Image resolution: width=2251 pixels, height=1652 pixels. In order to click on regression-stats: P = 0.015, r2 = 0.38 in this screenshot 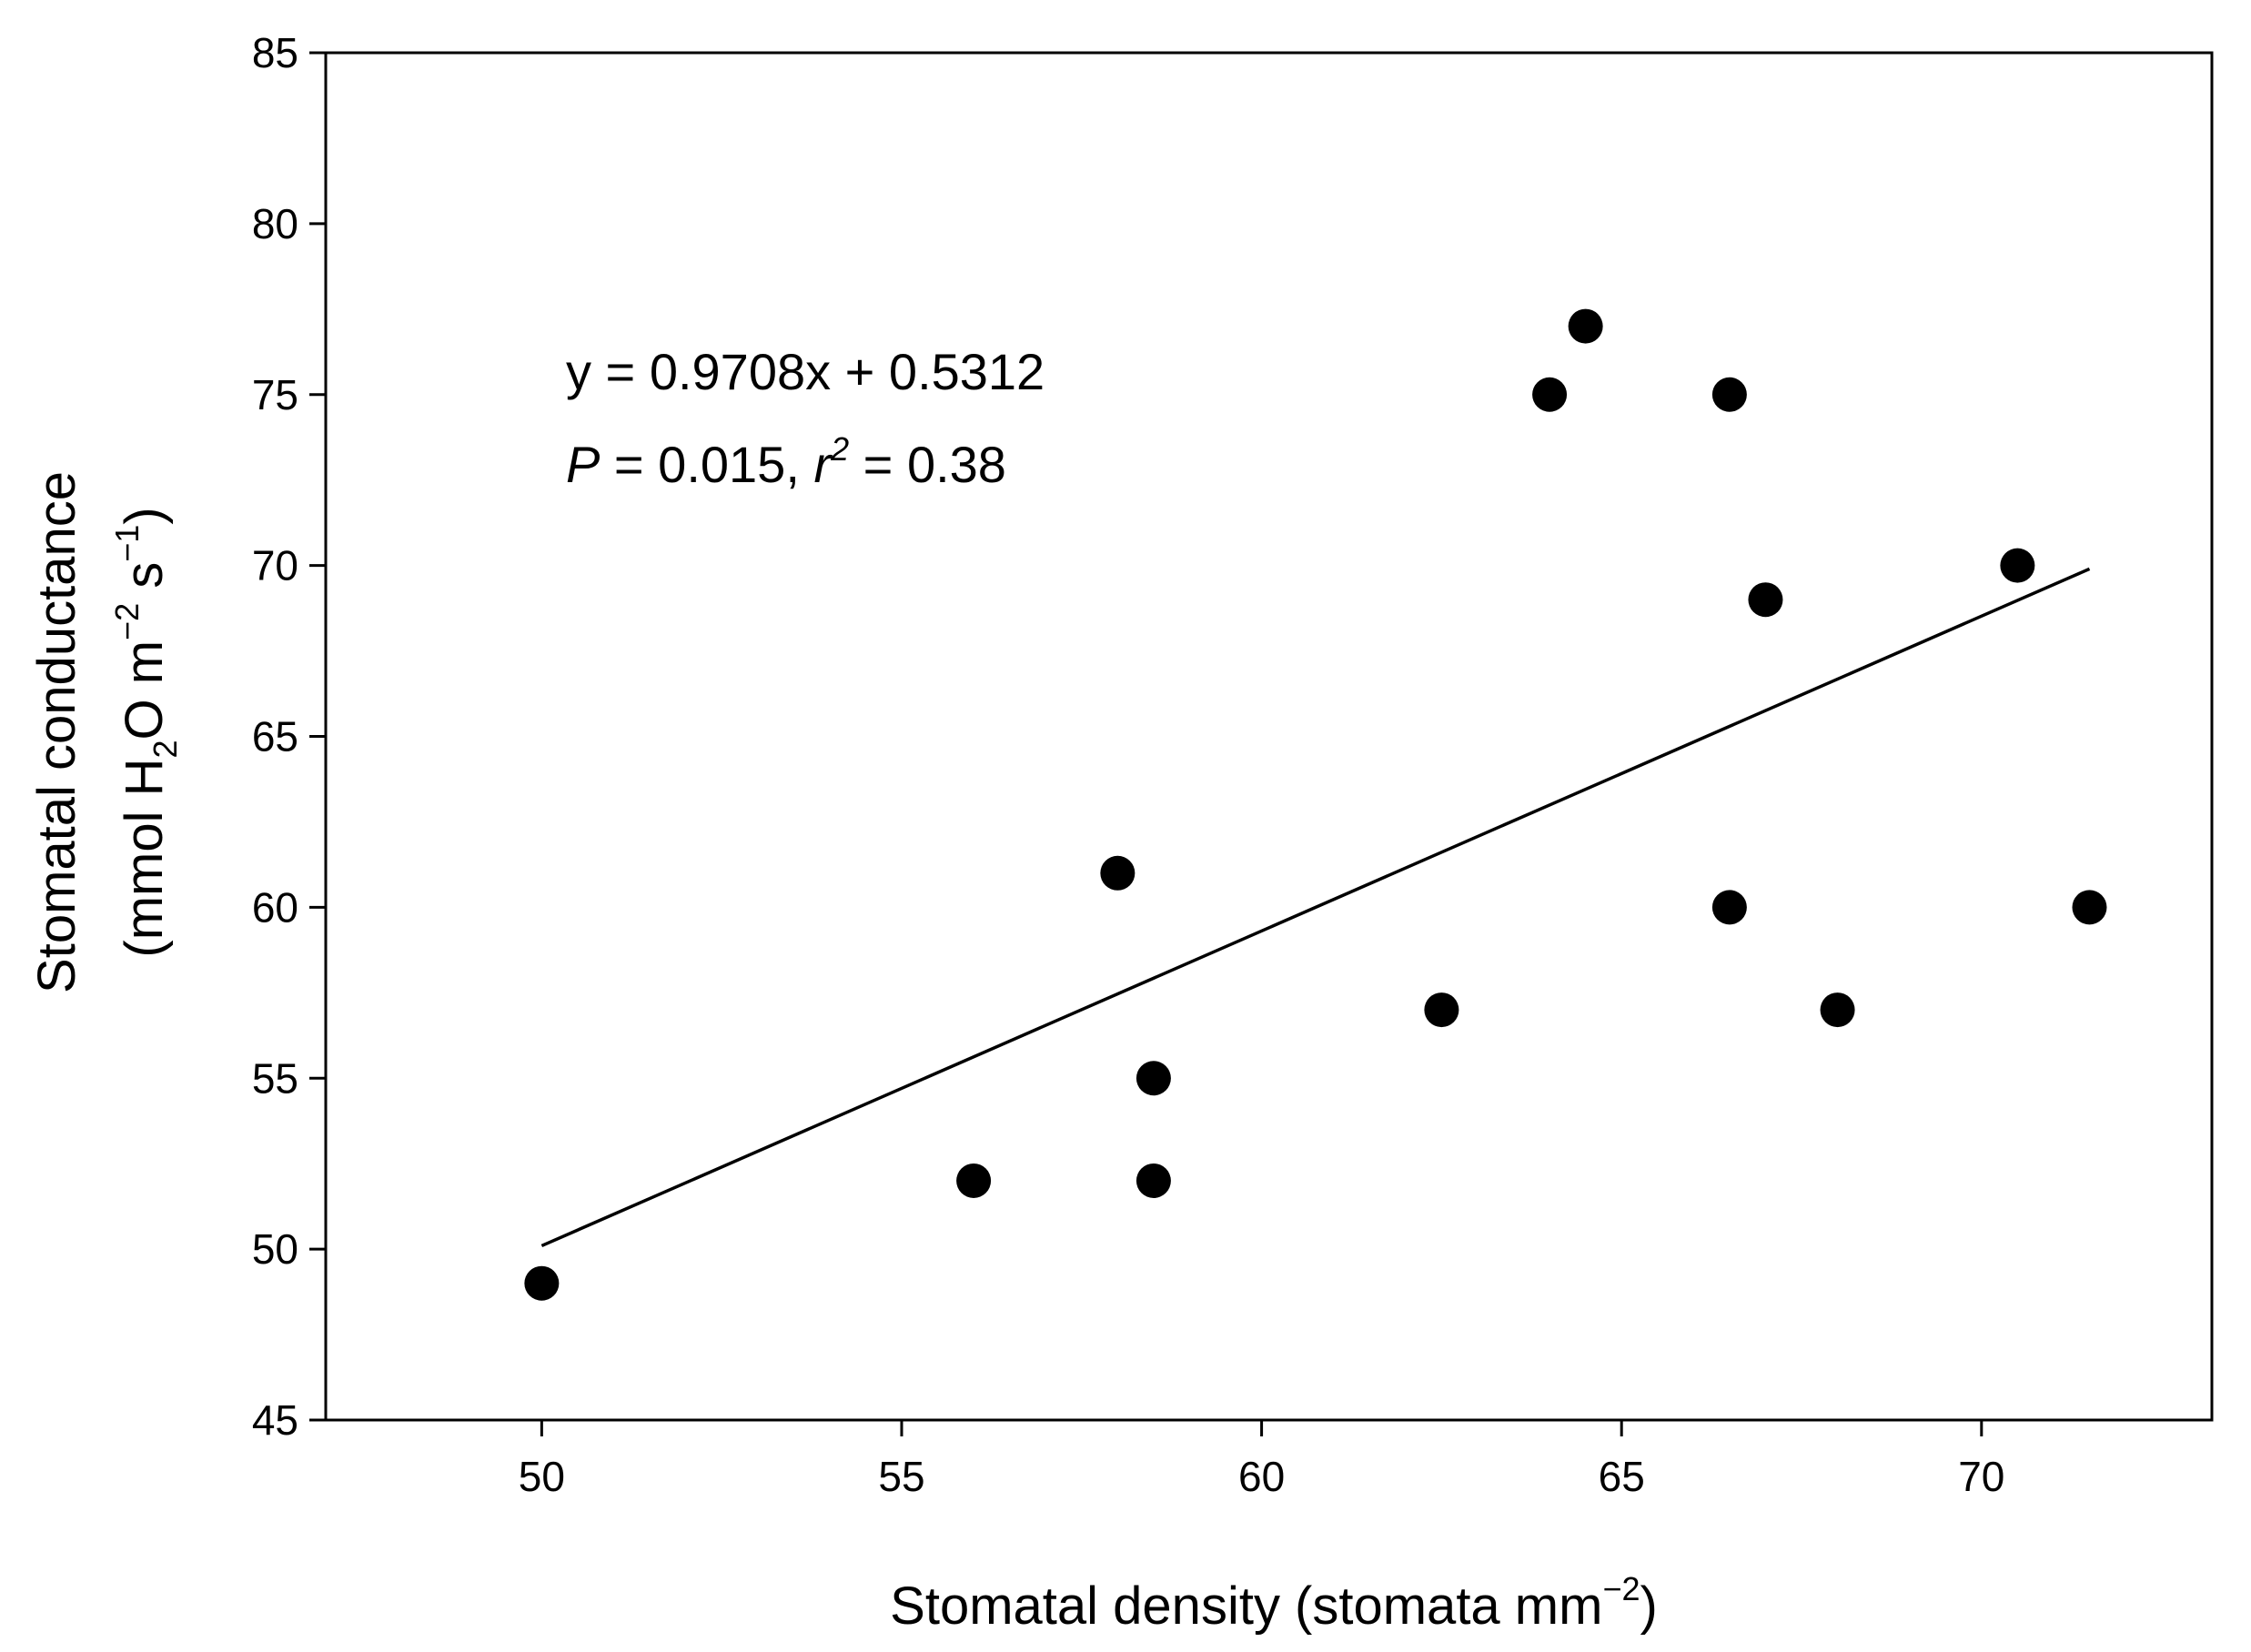, I will do `click(786, 461)`.